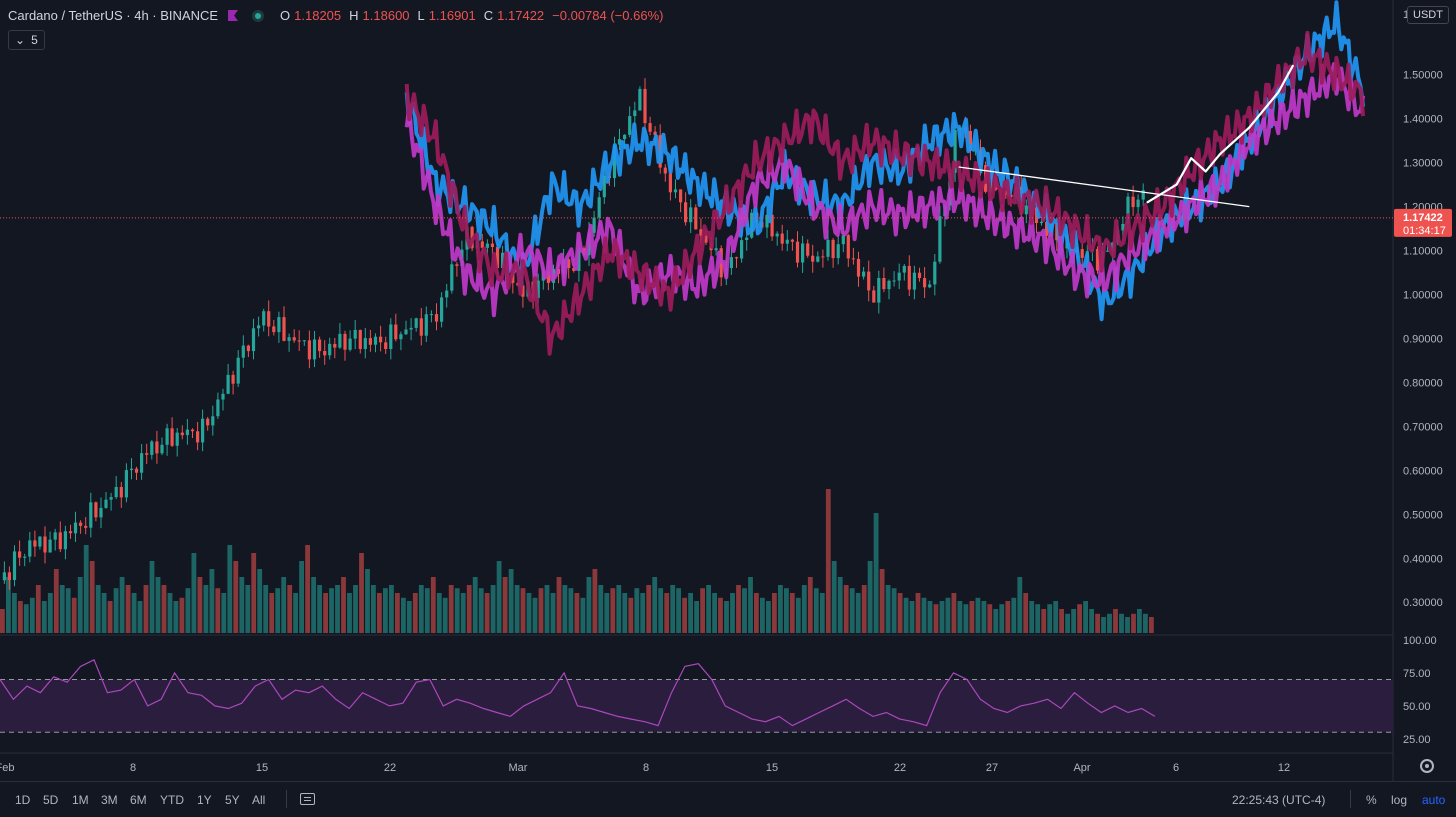  Describe the element at coordinates (1434, 800) in the screenshot. I see `auto-scale-button: auto` at that location.